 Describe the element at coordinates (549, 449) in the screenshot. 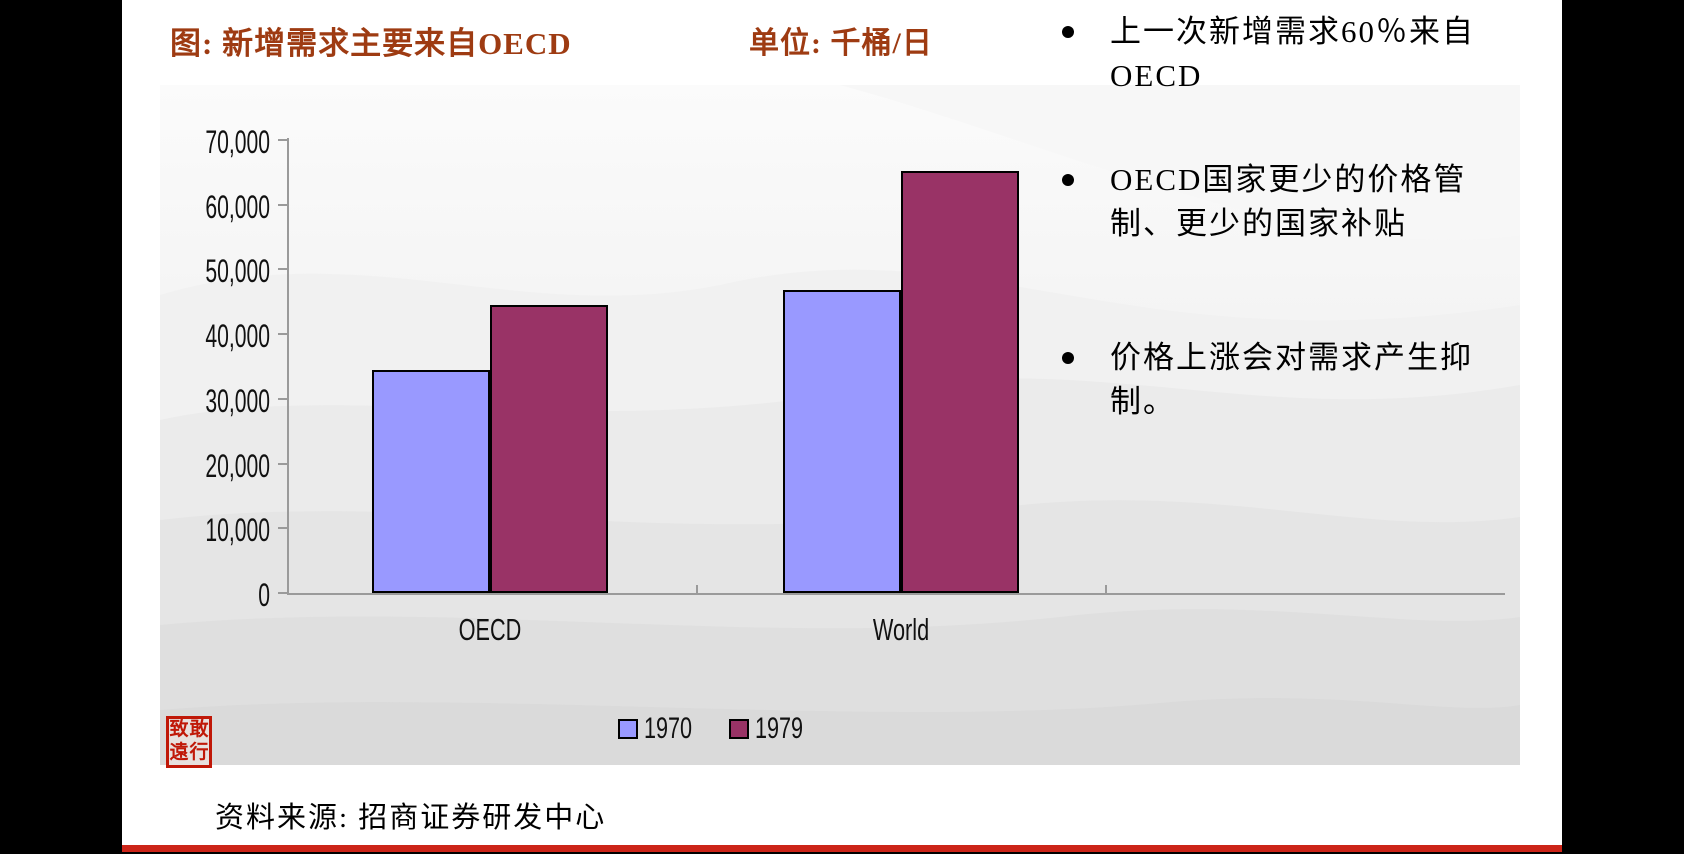

I see `bar-oecd-1979` at that location.